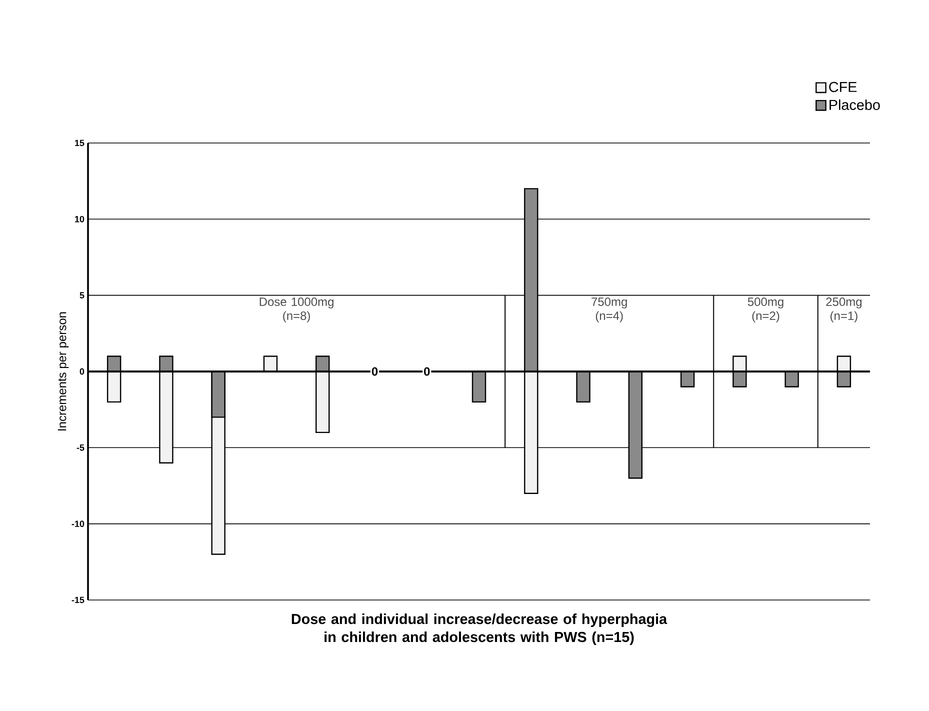  What do you see at coordinates (766, 310) in the screenshot?
I see `annotation: 500mg (n=2)` at bounding box center [766, 310].